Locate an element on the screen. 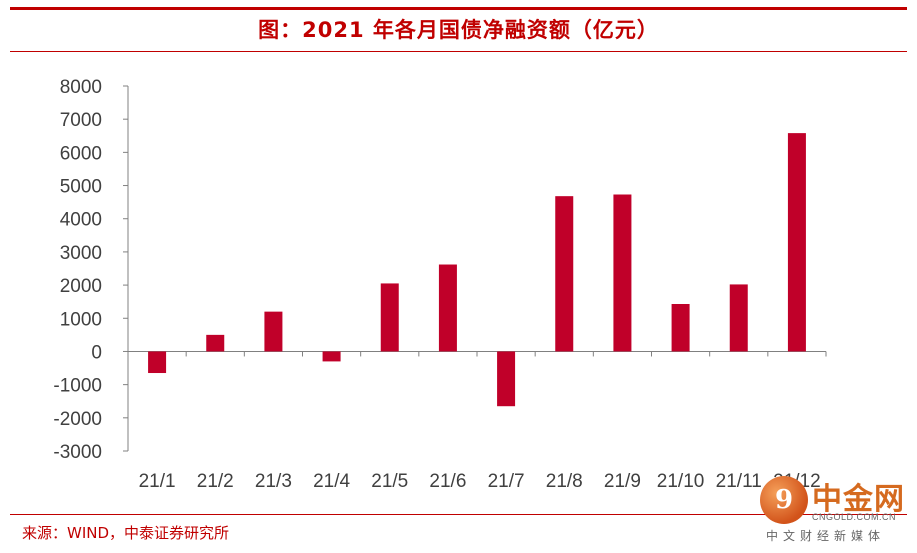  y-tick-label: 8000 is located at coordinates (81, 87).